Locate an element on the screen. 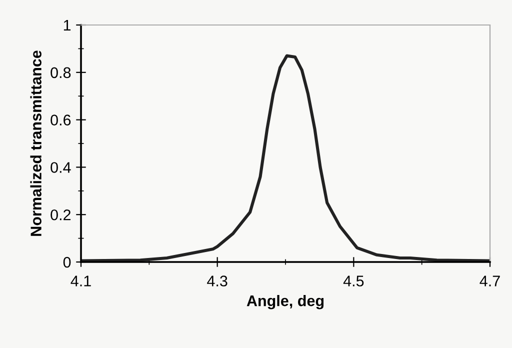 The image size is (512, 348). x-tick-label: 4.1 is located at coordinates (80, 281).